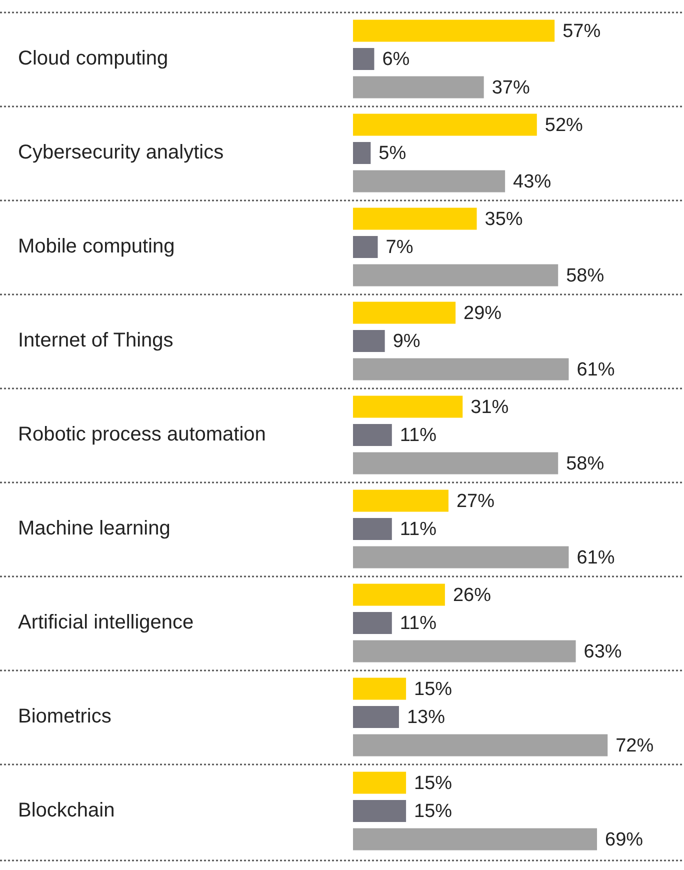 This screenshot has height=870, width=684. I want to click on data-label: 5%, so click(392, 153).